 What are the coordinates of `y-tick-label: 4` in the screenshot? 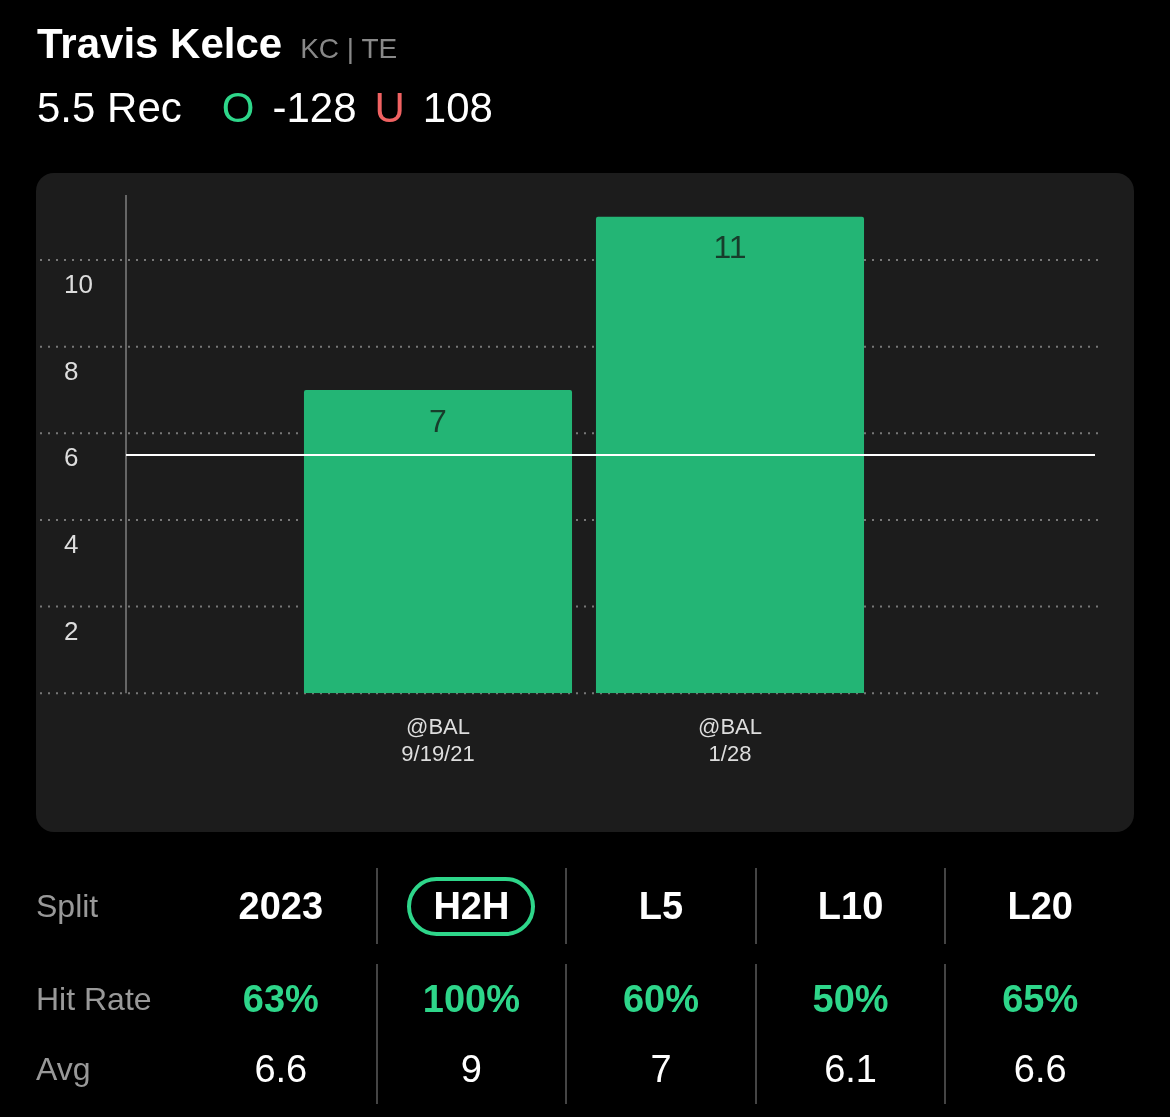 It's located at (71, 544).